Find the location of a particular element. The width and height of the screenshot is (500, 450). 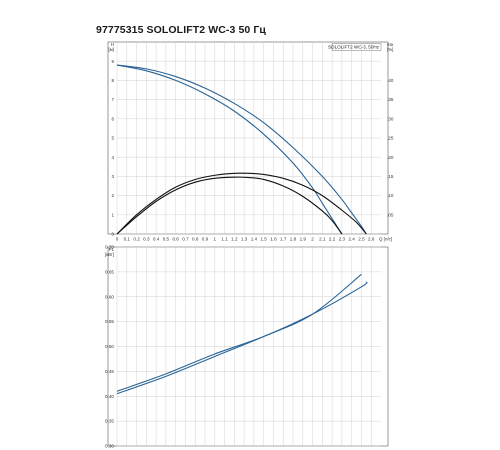

chart-title: 97775315 SOLOLIFT2 WC-3 50 Гц is located at coordinates (181, 30).